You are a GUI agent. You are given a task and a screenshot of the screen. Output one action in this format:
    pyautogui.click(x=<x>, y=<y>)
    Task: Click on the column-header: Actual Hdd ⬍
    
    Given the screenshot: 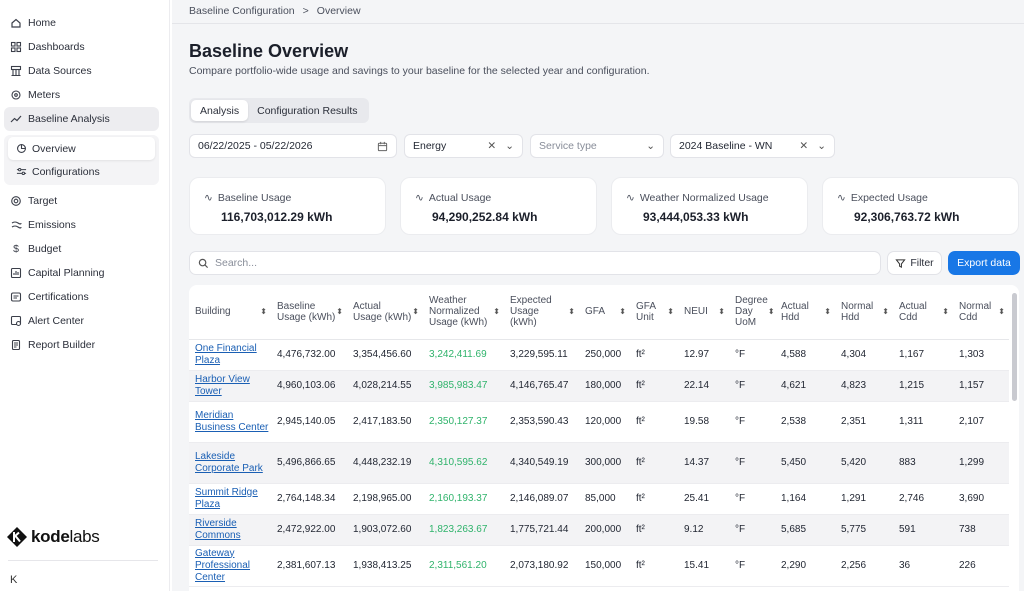 What is the action you would take?
    pyautogui.click(x=805, y=312)
    